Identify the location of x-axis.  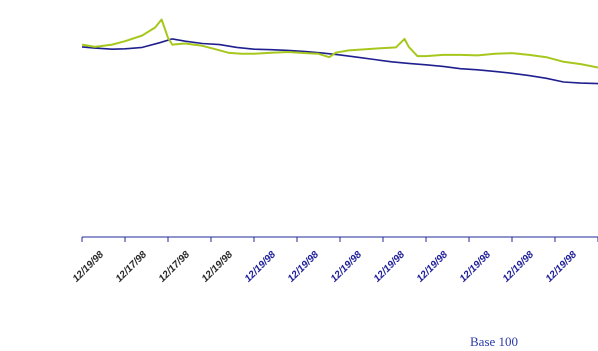
(339, 239).